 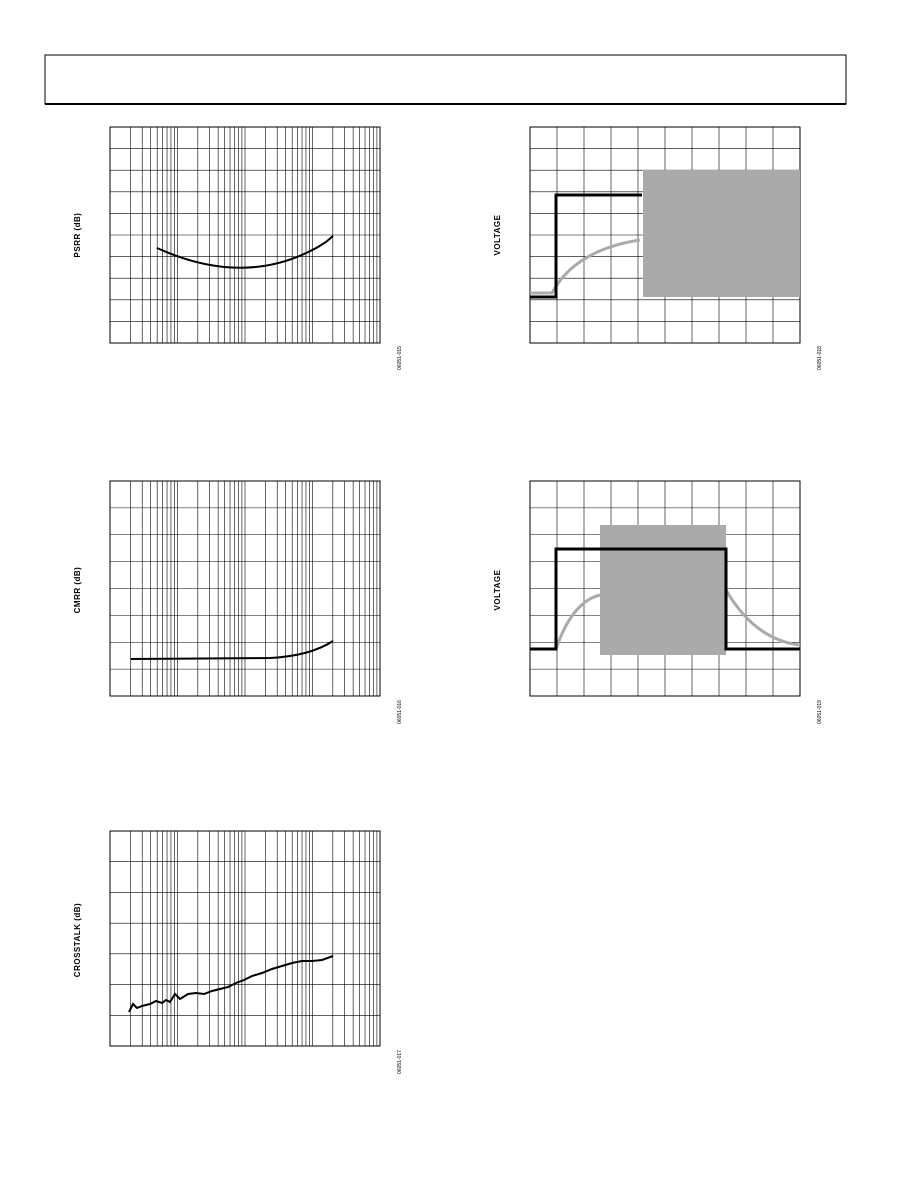 What do you see at coordinates (820, 712) in the screenshot?
I see `figure-id: 06051-019` at bounding box center [820, 712].